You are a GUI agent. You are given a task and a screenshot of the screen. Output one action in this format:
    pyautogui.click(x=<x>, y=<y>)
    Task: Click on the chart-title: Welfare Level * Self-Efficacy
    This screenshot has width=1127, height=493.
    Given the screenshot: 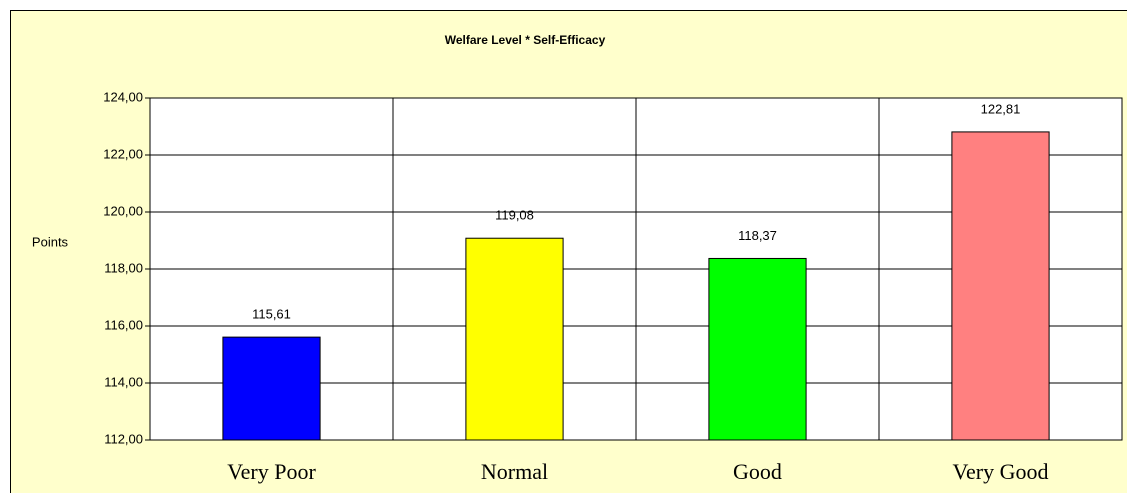 What is the action you would take?
    pyautogui.click(x=525, y=40)
    